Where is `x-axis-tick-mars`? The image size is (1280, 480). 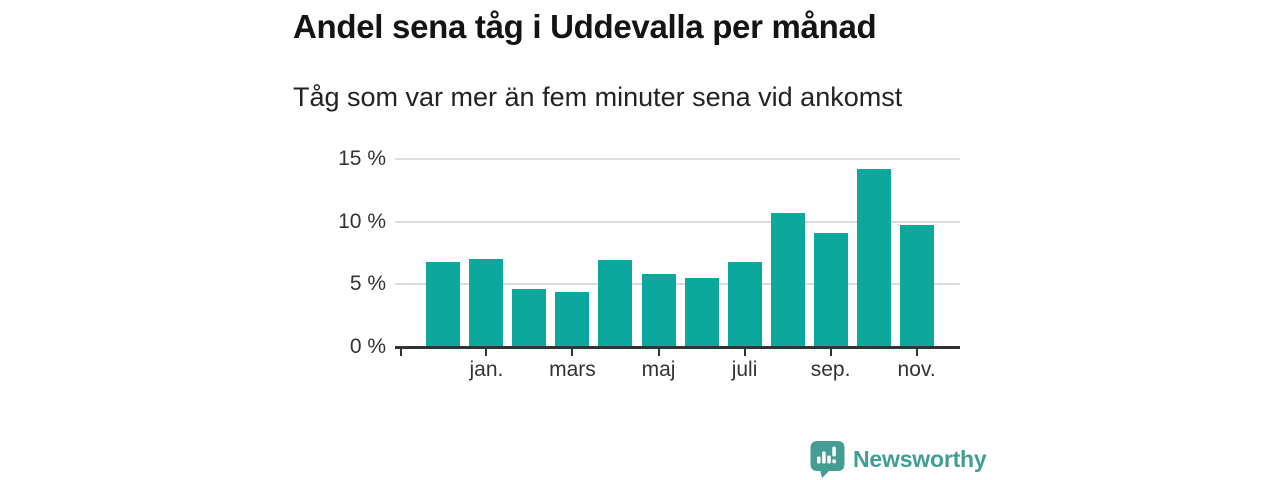
x-axis-tick-mars is located at coordinates (572, 352).